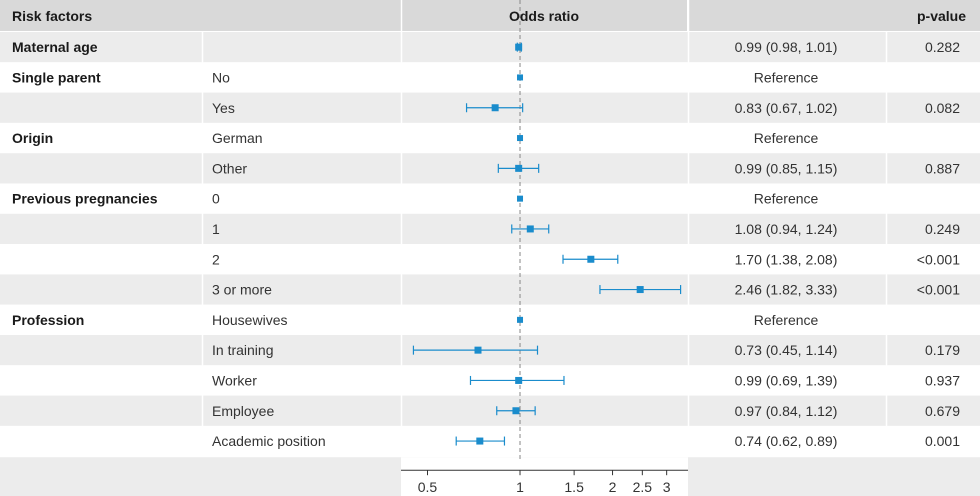 This screenshot has height=496, width=980. What do you see at coordinates (85, 199) in the screenshot?
I see `row-factor-label: Previous pregnancies` at bounding box center [85, 199].